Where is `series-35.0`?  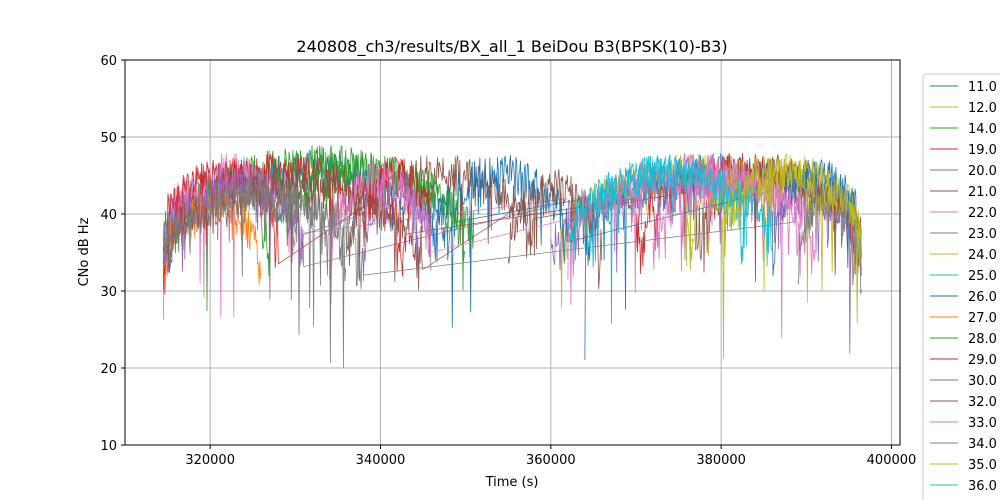
series-35.0 is located at coordinates (791, 257).